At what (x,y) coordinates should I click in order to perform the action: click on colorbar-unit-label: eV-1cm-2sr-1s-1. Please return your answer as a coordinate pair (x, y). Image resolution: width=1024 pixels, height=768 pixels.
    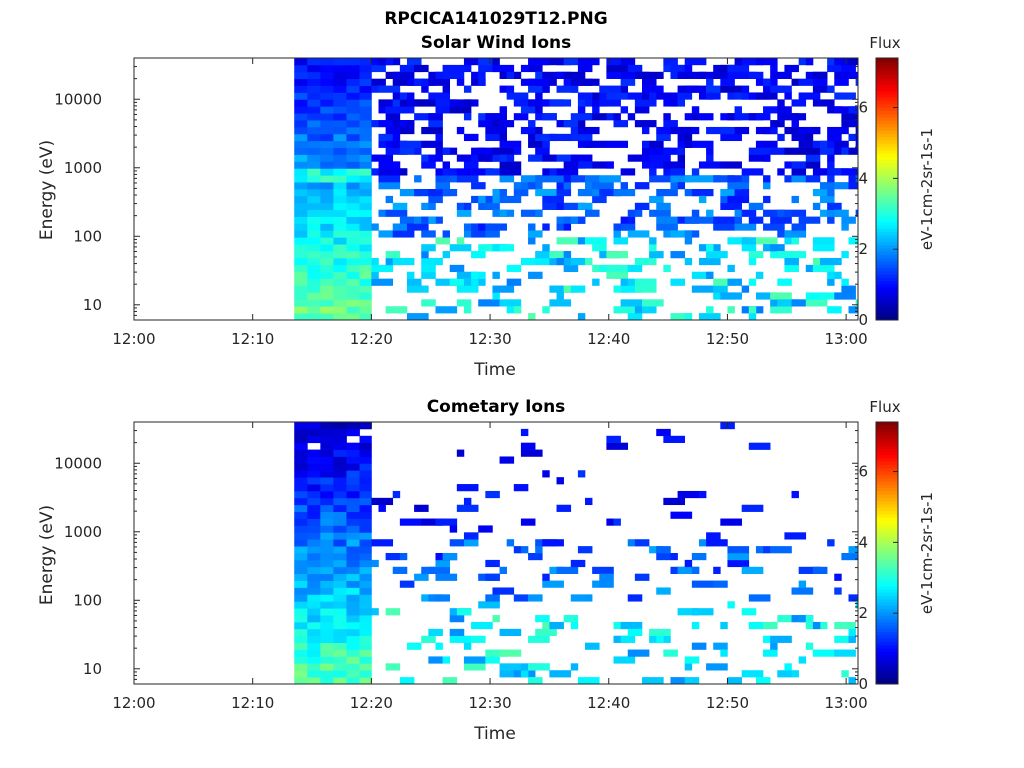
    Looking at the image, I should click on (927, 189).